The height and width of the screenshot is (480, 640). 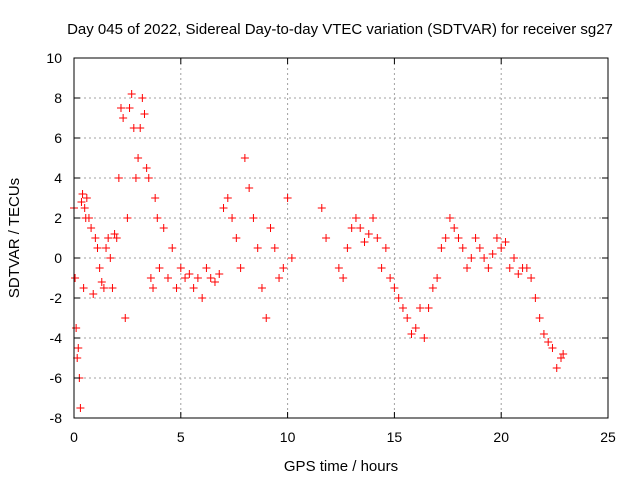 I want to click on x-tick-label: 20, so click(x=501, y=437).